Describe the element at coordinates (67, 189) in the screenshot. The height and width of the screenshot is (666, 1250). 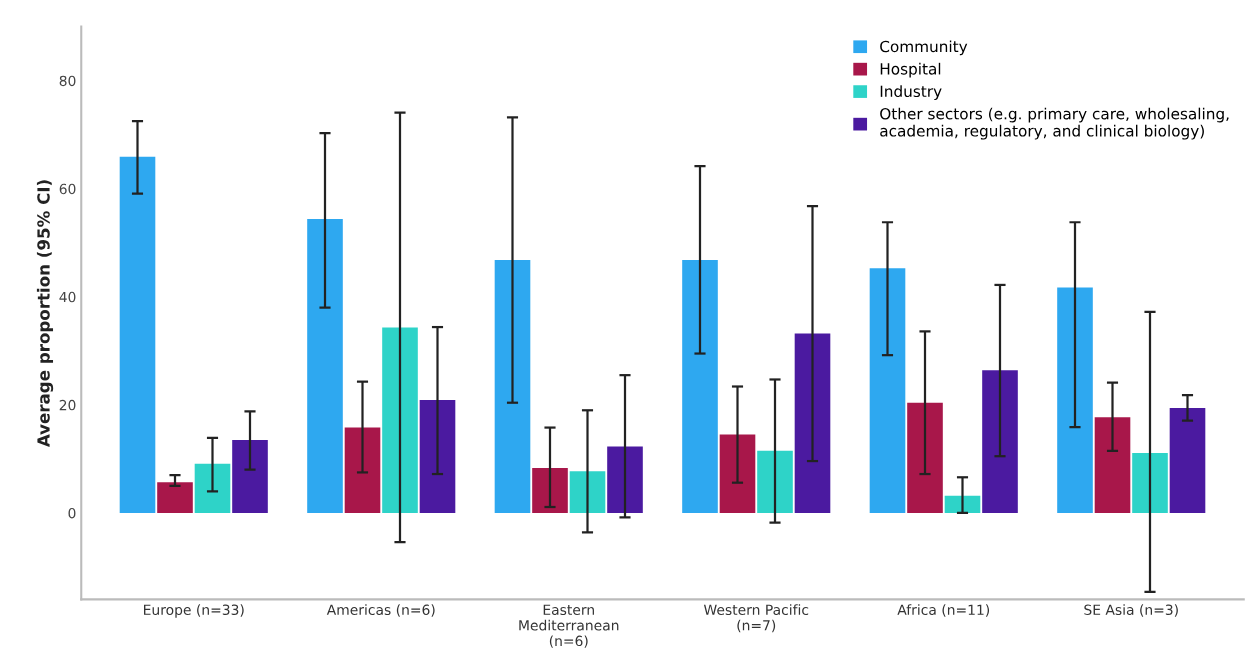
I see `y-tick-label: 60` at that location.